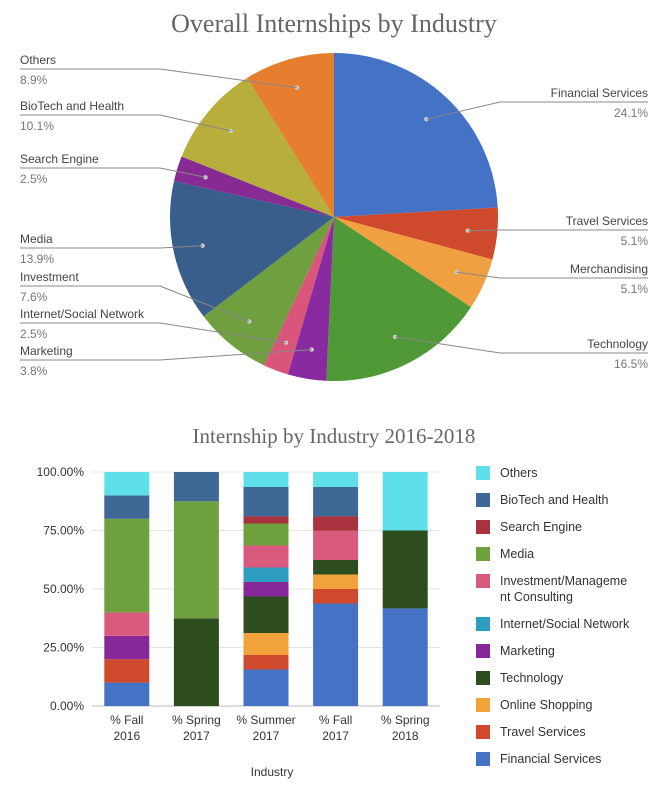 Image resolution: width=669 pixels, height=810 pixels. Describe the element at coordinates (59, 159) in the screenshot. I see `pie-label-search-engine: Search Engine` at that location.